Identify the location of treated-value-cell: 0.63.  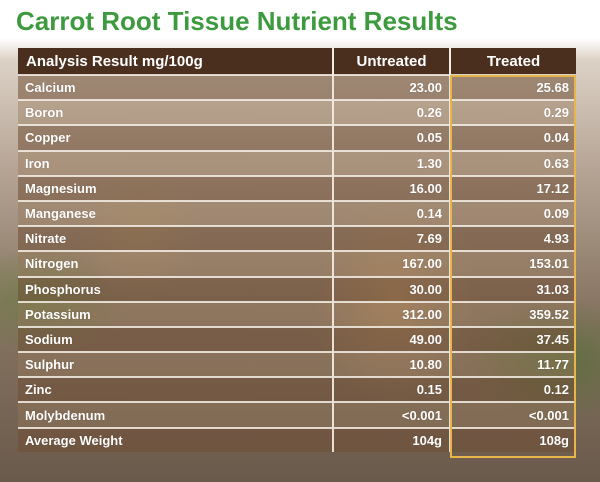
(513, 162).